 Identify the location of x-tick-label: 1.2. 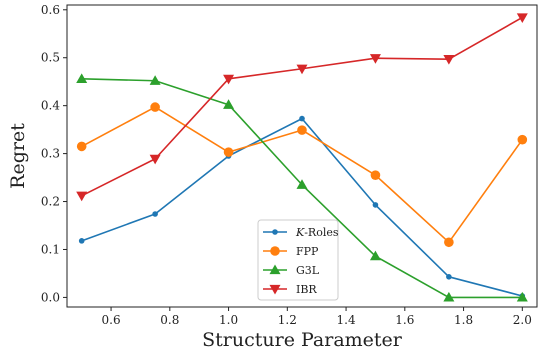
(287, 320).